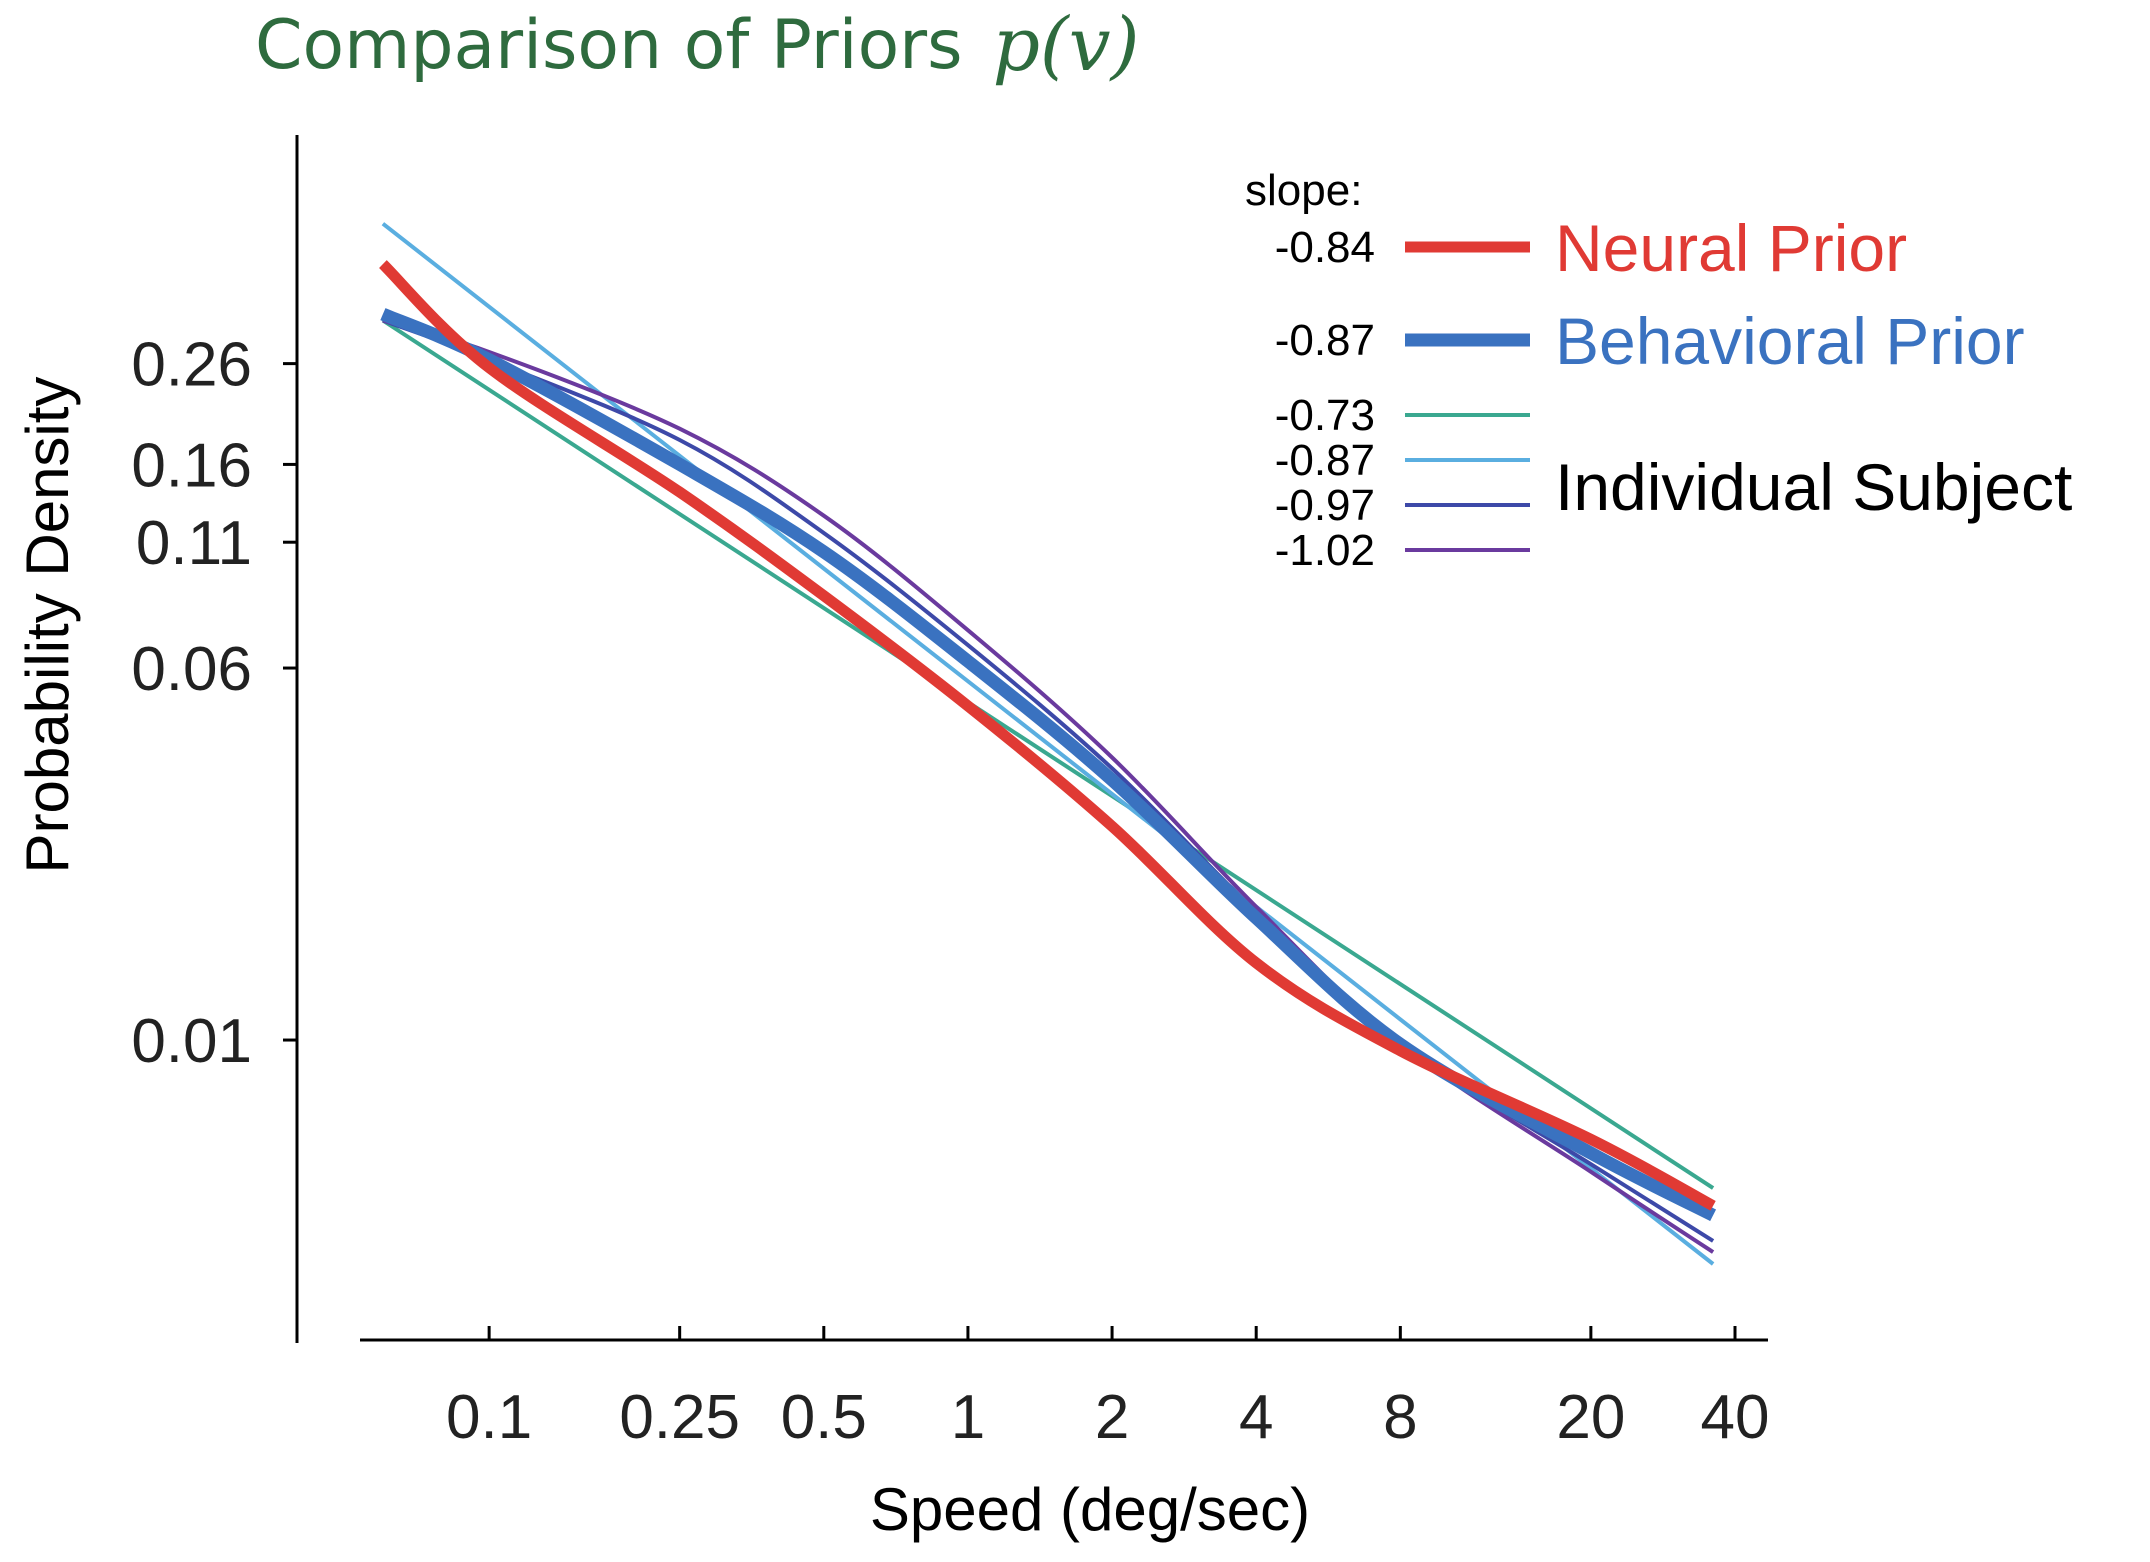  I want to click on x-tick-label: 4, so click(1256, 1417).